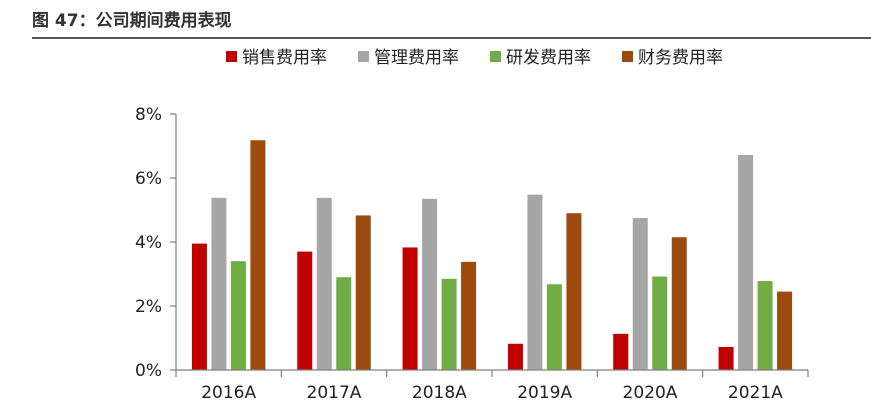 This screenshot has width=871, height=413. I want to click on y-tick-label: 6%, so click(148, 179).